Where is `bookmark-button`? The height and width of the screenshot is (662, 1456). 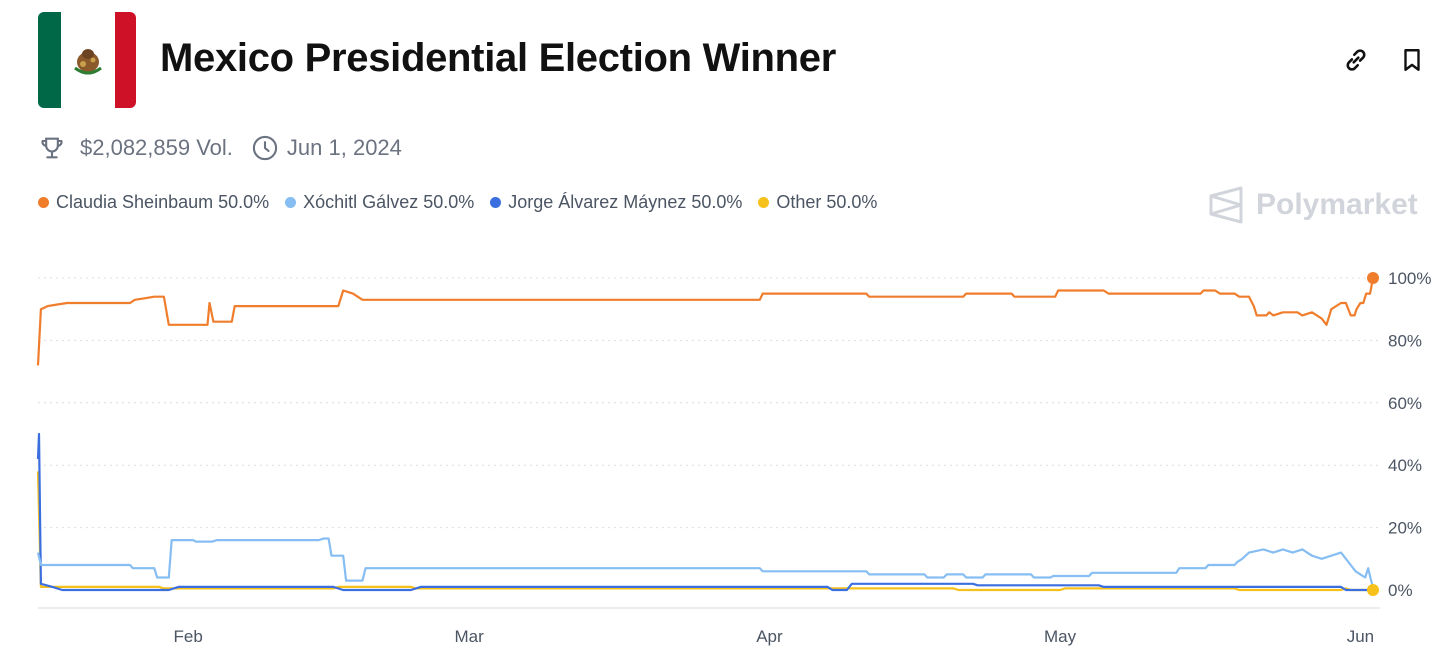
bookmark-button is located at coordinates (1412, 60).